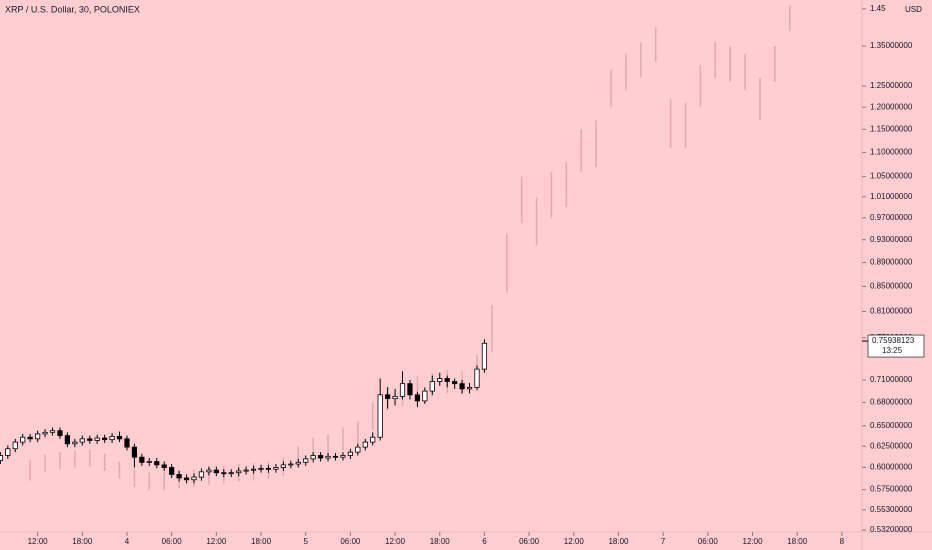 The image size is (932, 550). Describe the element at coordinates (891, 509) in the screenshot. I see `y-tick-label: 0.55300000` at that location.